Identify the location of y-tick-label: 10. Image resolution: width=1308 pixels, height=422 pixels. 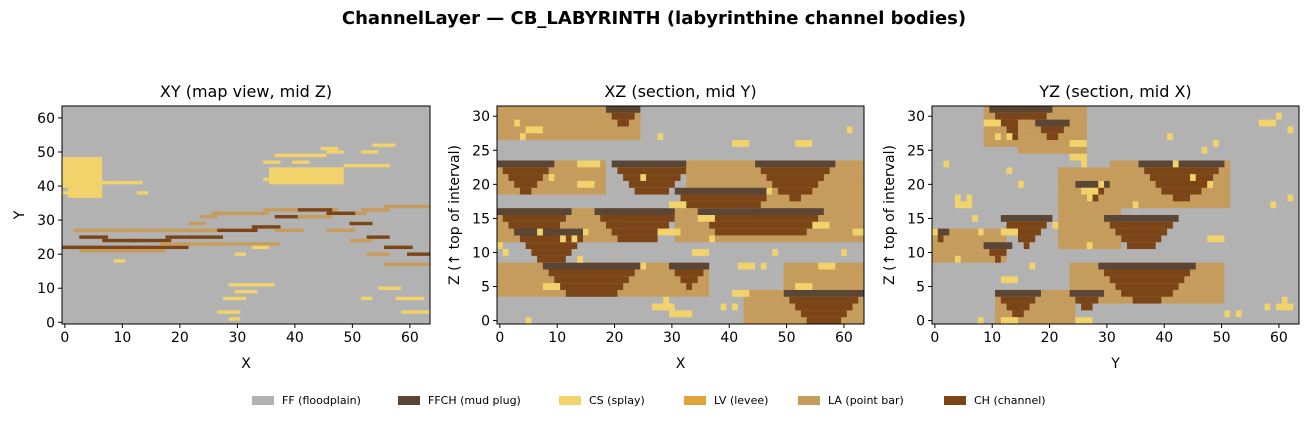
(916, 253).